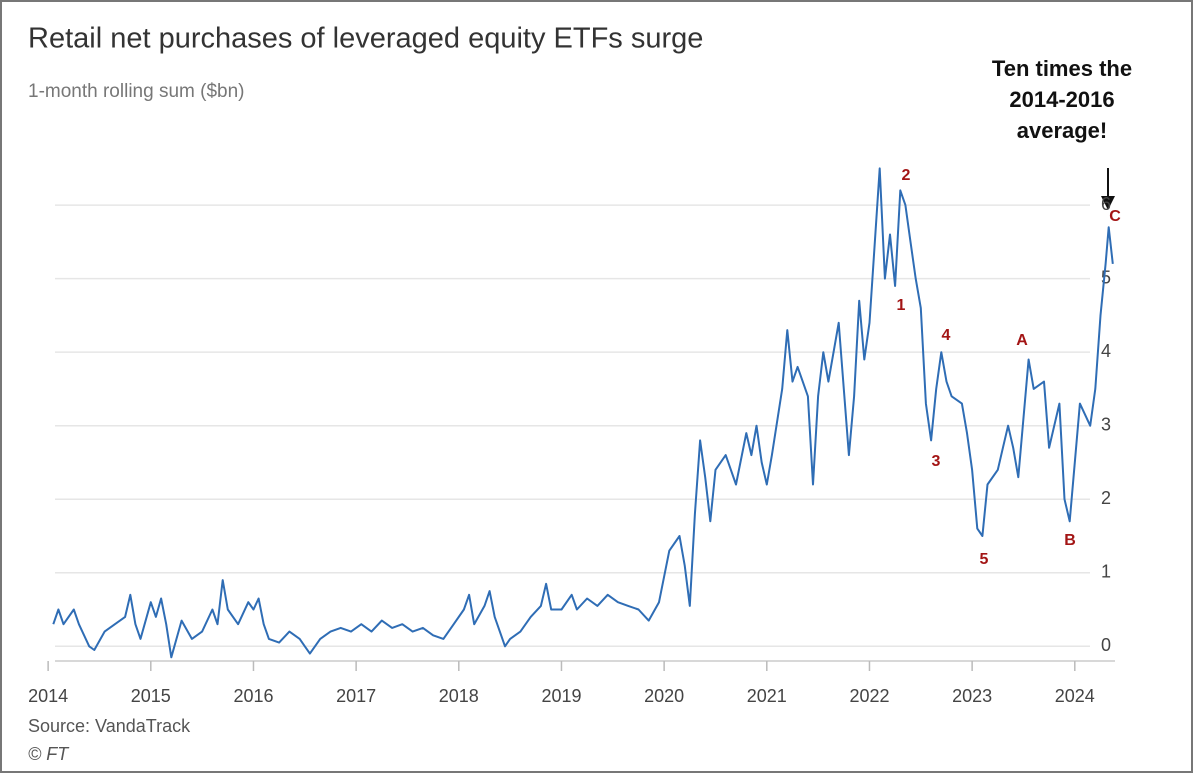  What do you see at coordinates (1106, 498) in the screenshot?
I see `y-tick-label: 2` at bounding box center [1106, 498].